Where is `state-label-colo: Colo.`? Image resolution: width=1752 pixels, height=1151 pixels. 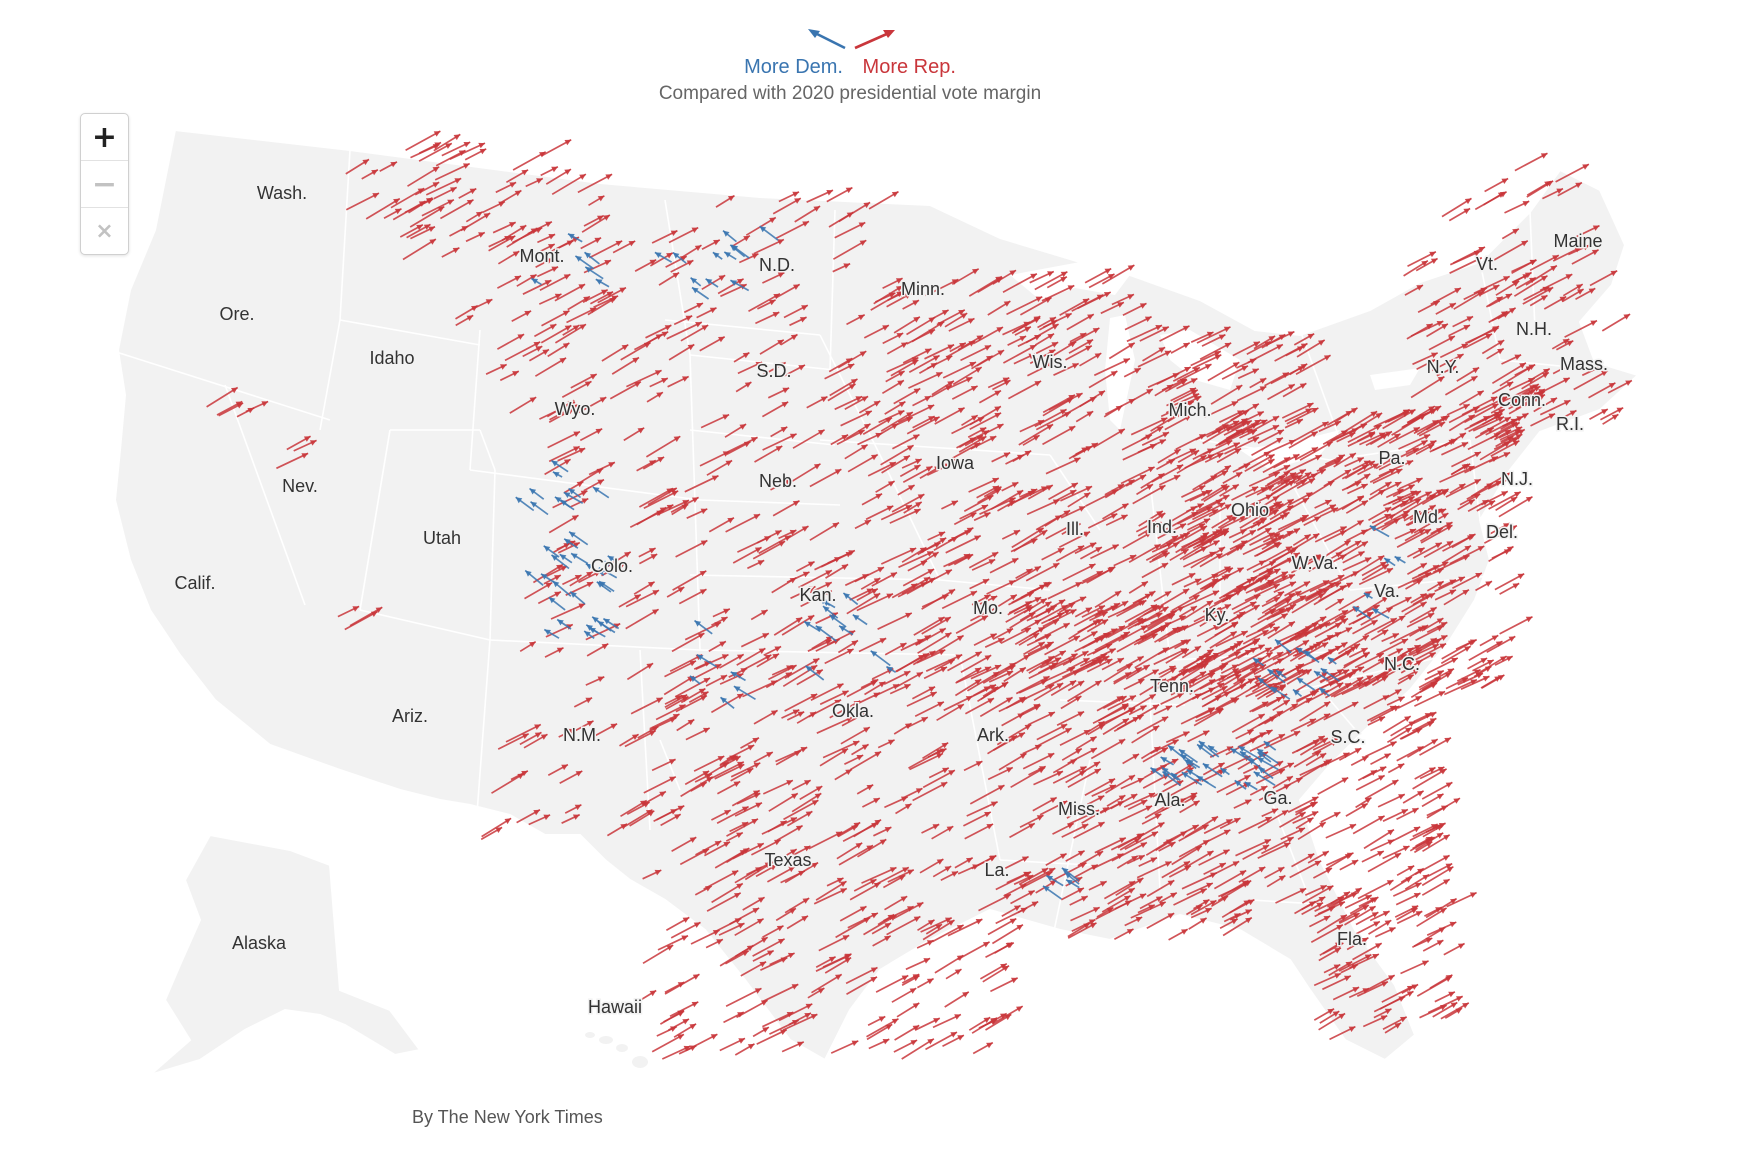
state-label-colo: Colo. is located at coordinates (612, 566).